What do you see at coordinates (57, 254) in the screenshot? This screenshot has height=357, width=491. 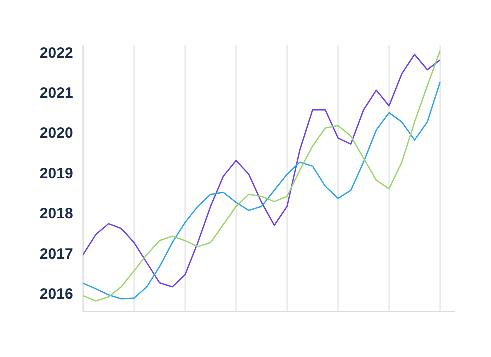 I see `y-tick-label: 2017` at bounding box center [57, 254].